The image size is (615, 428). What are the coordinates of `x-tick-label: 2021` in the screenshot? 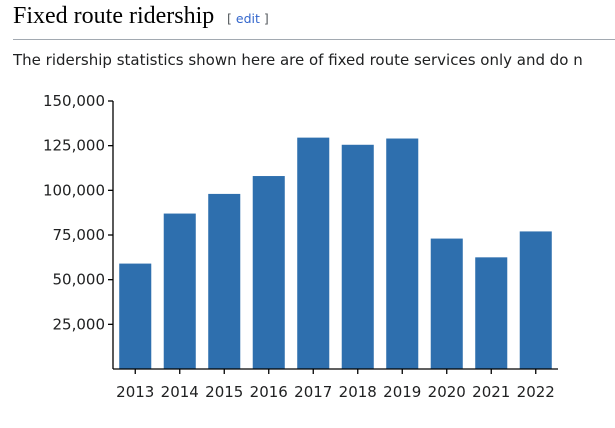 It's located at (491, 392).